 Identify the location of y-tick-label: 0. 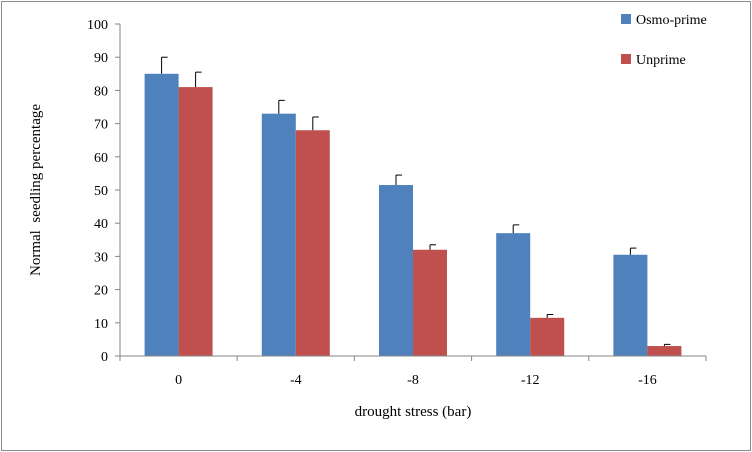
(104, 357).